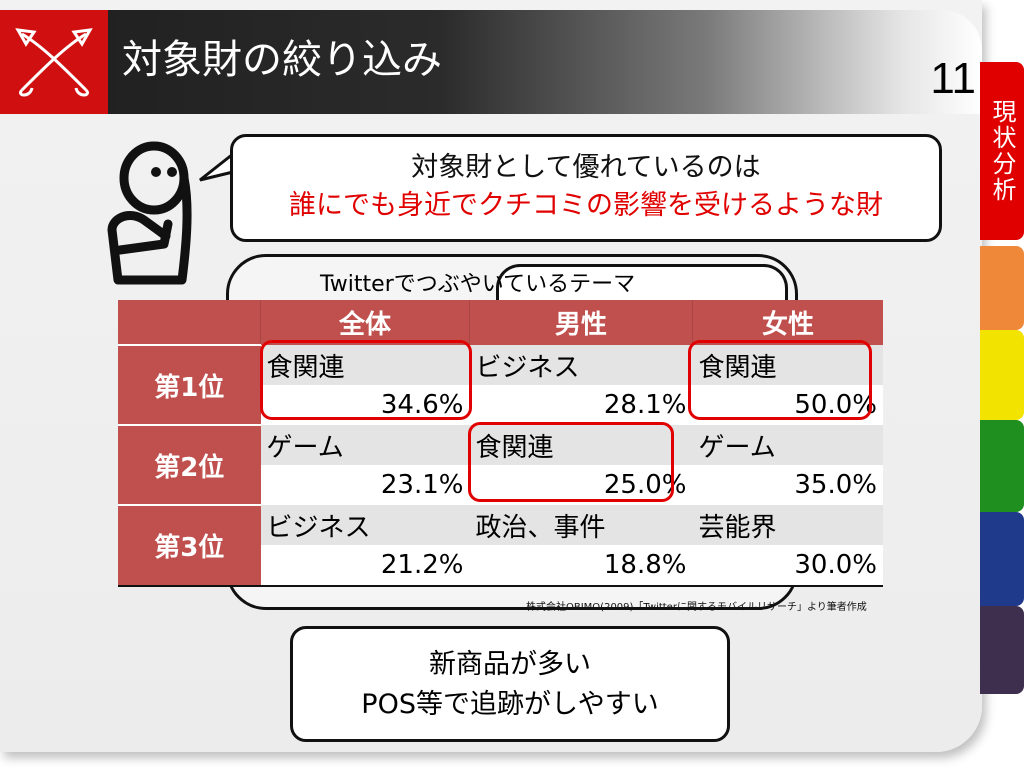  What do you see at coordinates (216, 167) in the screenshot?
I see `bubble-tail` at bounding box center [216, 167].